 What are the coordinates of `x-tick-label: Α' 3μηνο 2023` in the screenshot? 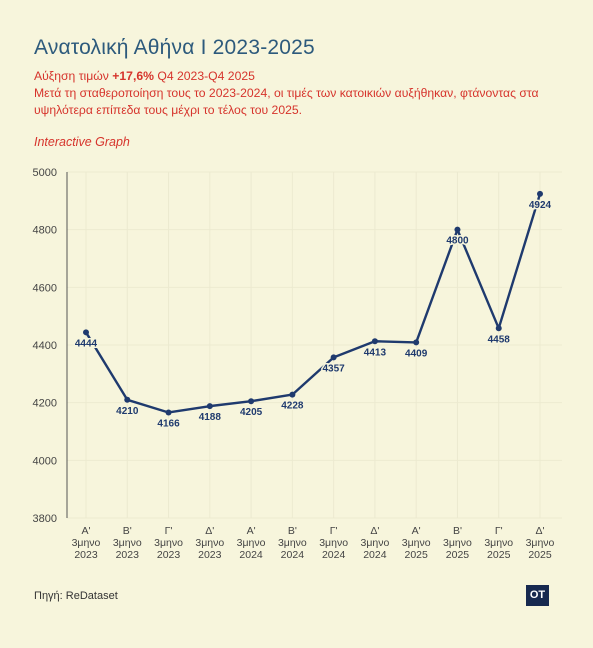 It's located at (86, 543).